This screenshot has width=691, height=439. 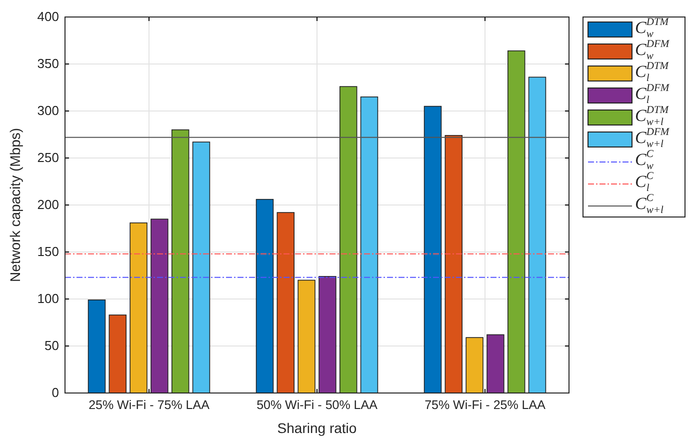 What do you see at coordinates (48, 110) in the screenshot?
I see `y-tick-label: 300` at bounding box center [48, 110].